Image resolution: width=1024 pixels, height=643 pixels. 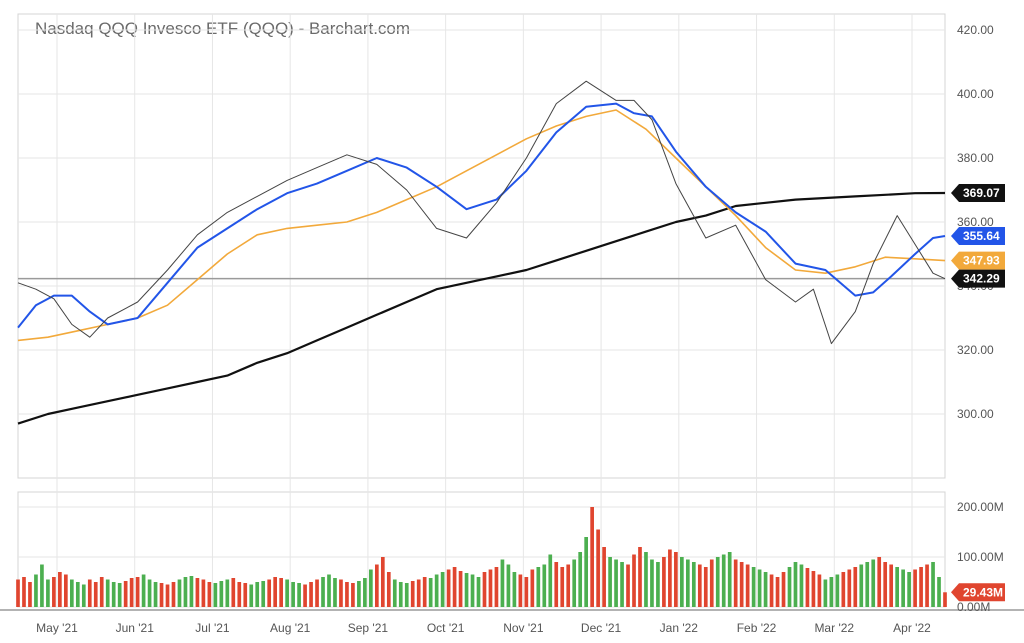 What do you see at coordinates (981, 236) in the screenshot?
I see `last-value-tag-label: 355.64` at bounding box center [981, 236].